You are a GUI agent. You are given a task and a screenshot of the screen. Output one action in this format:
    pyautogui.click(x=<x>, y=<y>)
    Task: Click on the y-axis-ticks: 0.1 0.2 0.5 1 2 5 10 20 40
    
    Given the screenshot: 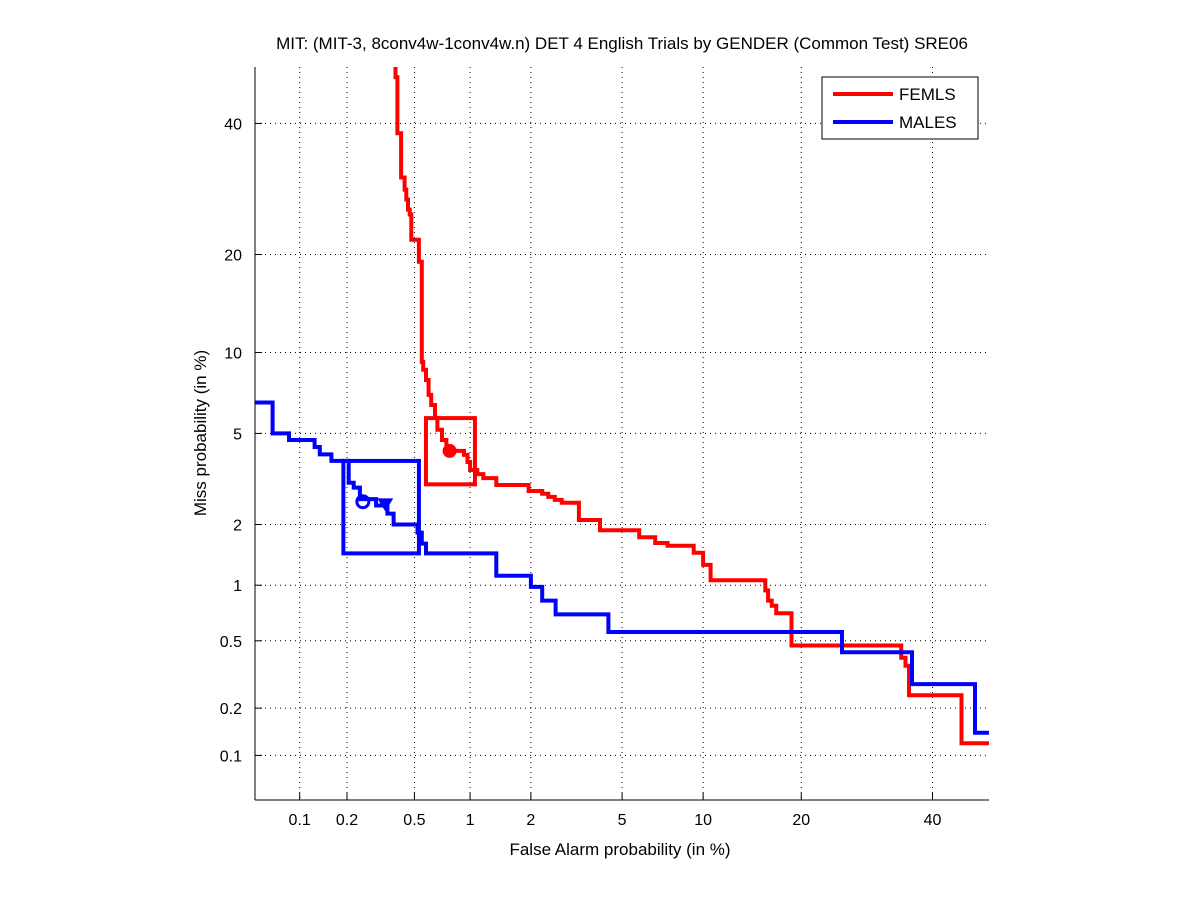 What is the action you would take?
    pyautogui.click(x=241, y=440)
    